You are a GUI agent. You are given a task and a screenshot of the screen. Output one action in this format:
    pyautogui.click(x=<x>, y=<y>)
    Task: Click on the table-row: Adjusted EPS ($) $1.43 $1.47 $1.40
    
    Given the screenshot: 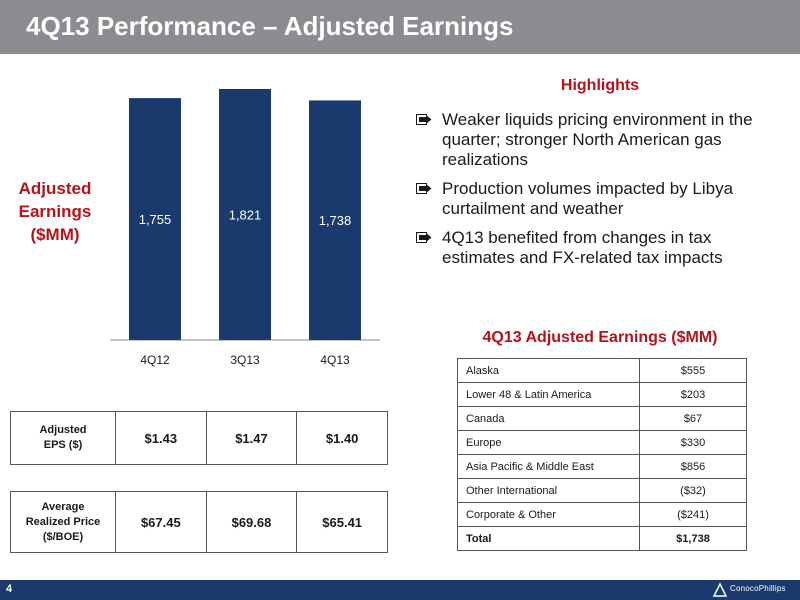 What is the action you would take?
    pyautogui.click(x=199, y=438)
    